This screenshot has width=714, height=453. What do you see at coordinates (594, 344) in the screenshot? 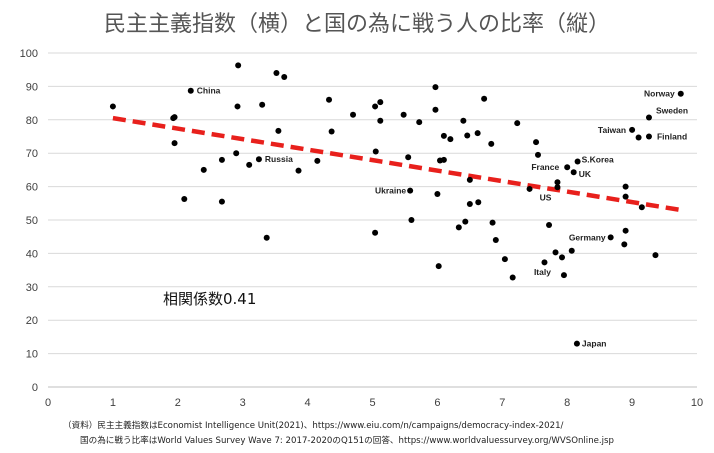
I see `point-label: Japan` at bounding box center [594, 344].